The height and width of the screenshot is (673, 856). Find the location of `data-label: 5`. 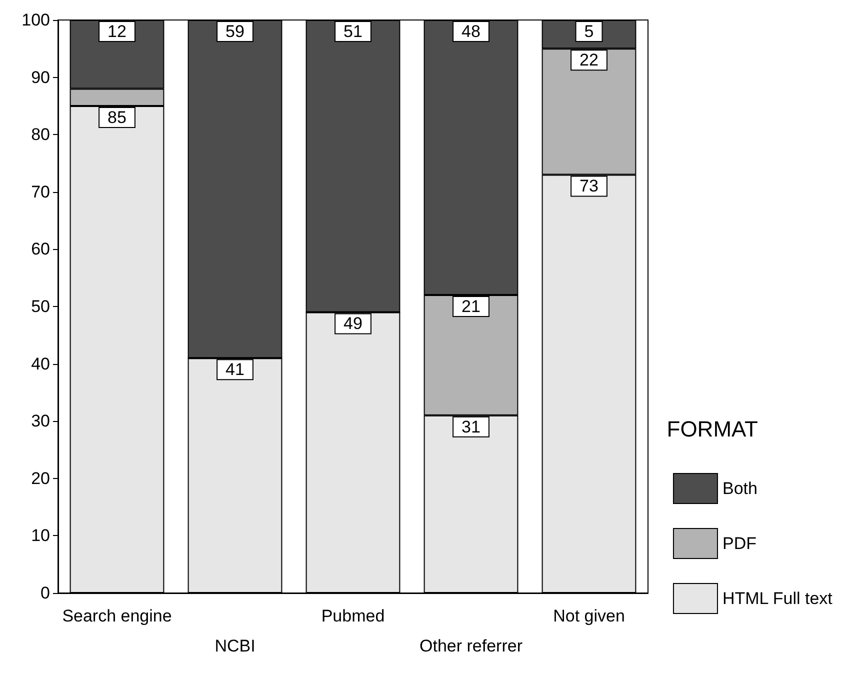

data-label: 5 is located at coordinates (589, 31).